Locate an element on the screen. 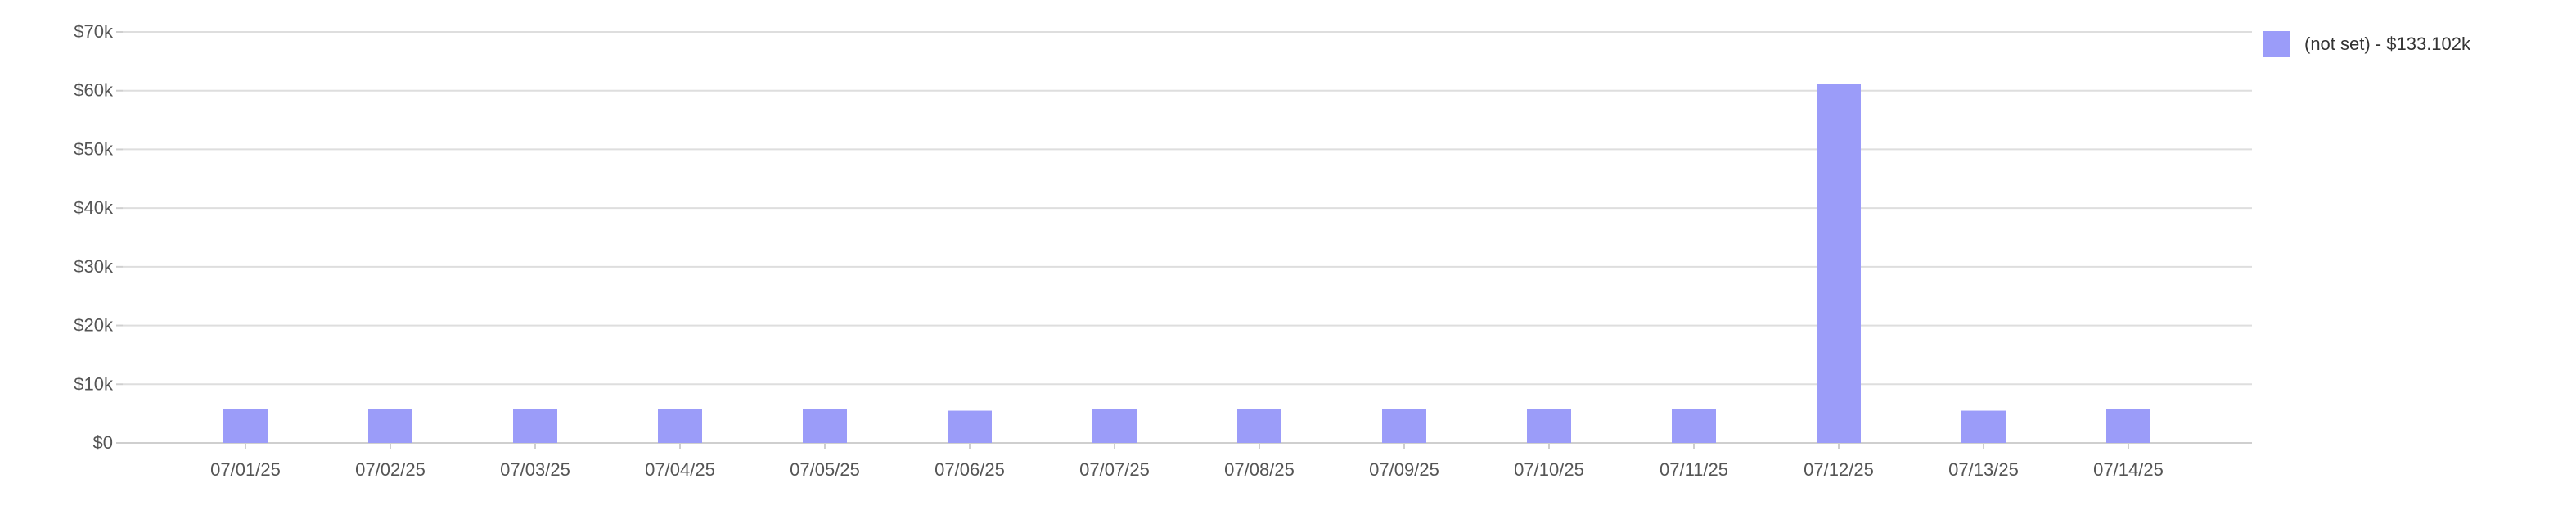  x-tick-label: 07/02/25 is located at coordinates (390, 470).